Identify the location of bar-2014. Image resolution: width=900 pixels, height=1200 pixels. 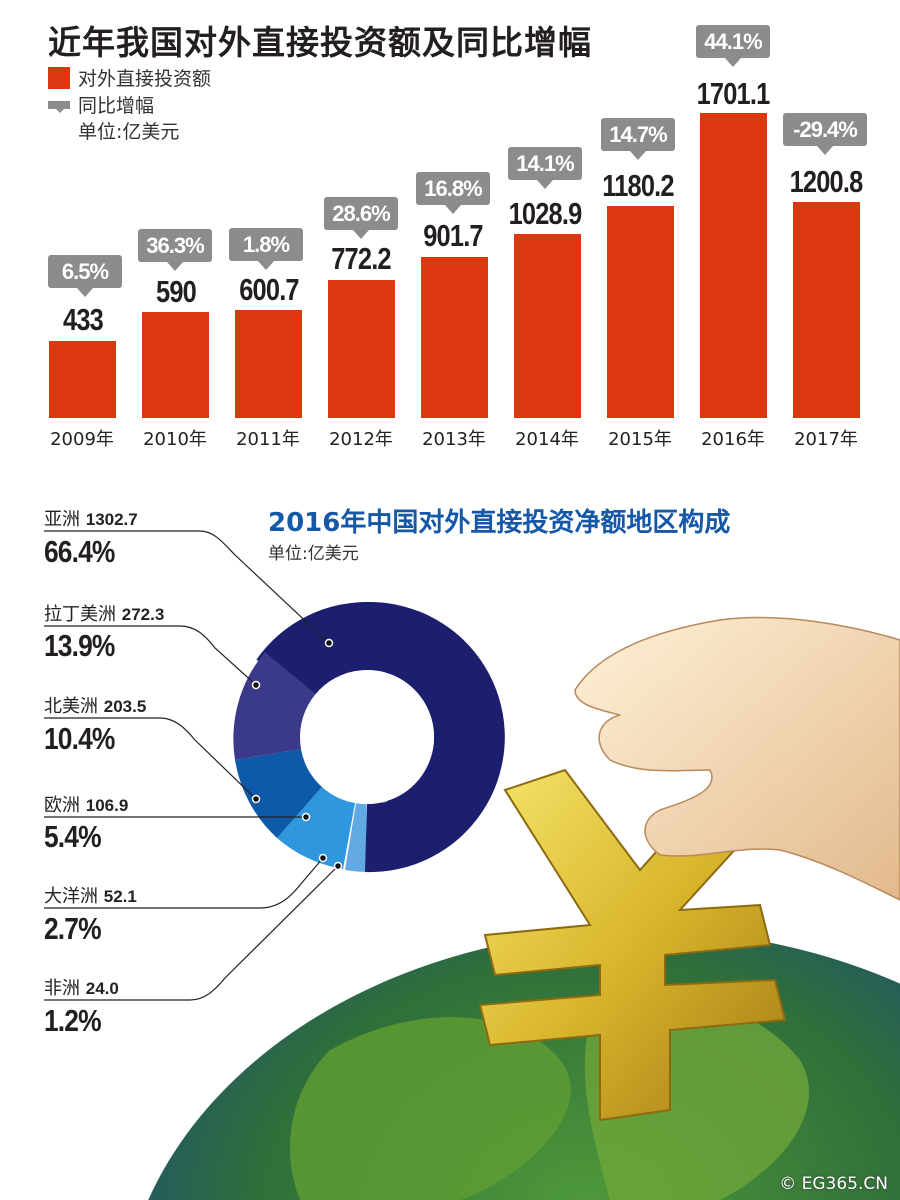
(547, 326).